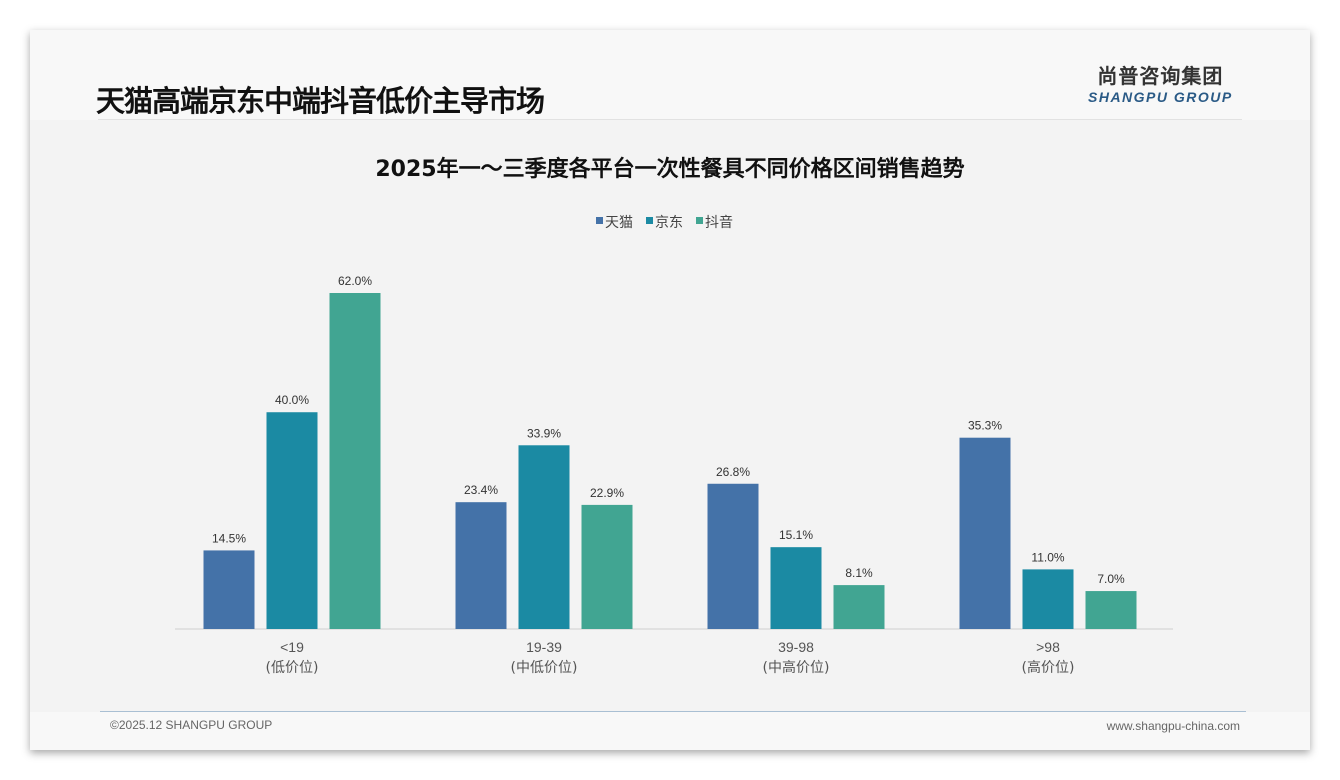 This screenshot has height=780, width=1340. I want to click on logo: 尚普咨询集团 SHANGPU GROUP, so click(1160, 85).